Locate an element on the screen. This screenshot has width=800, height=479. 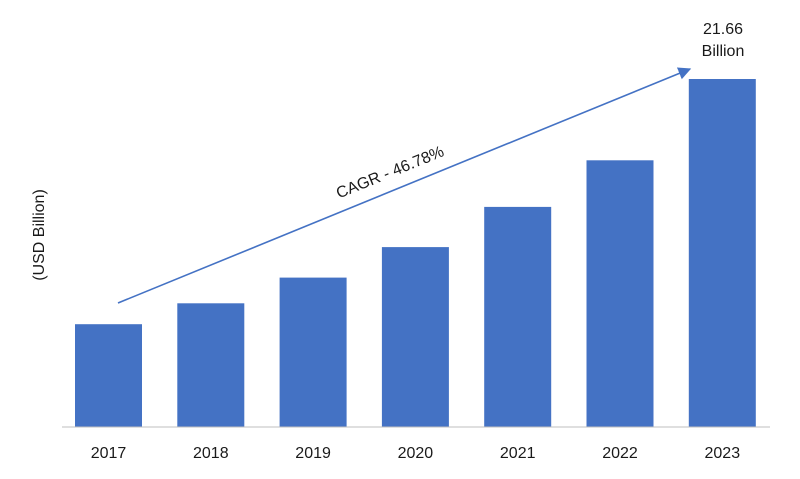
bar-2020 is located at coordinates (415, 337).